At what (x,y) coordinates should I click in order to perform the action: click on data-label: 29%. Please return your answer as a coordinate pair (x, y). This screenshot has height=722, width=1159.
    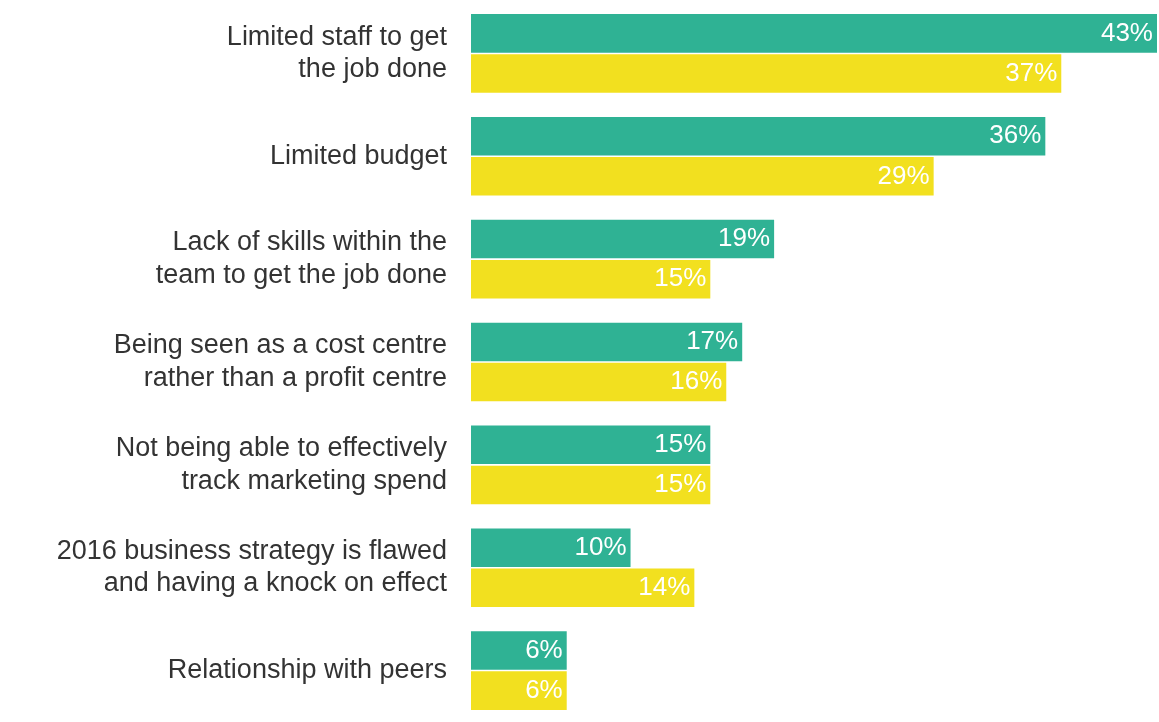
    Looking at the image, I should click on (903, 174).